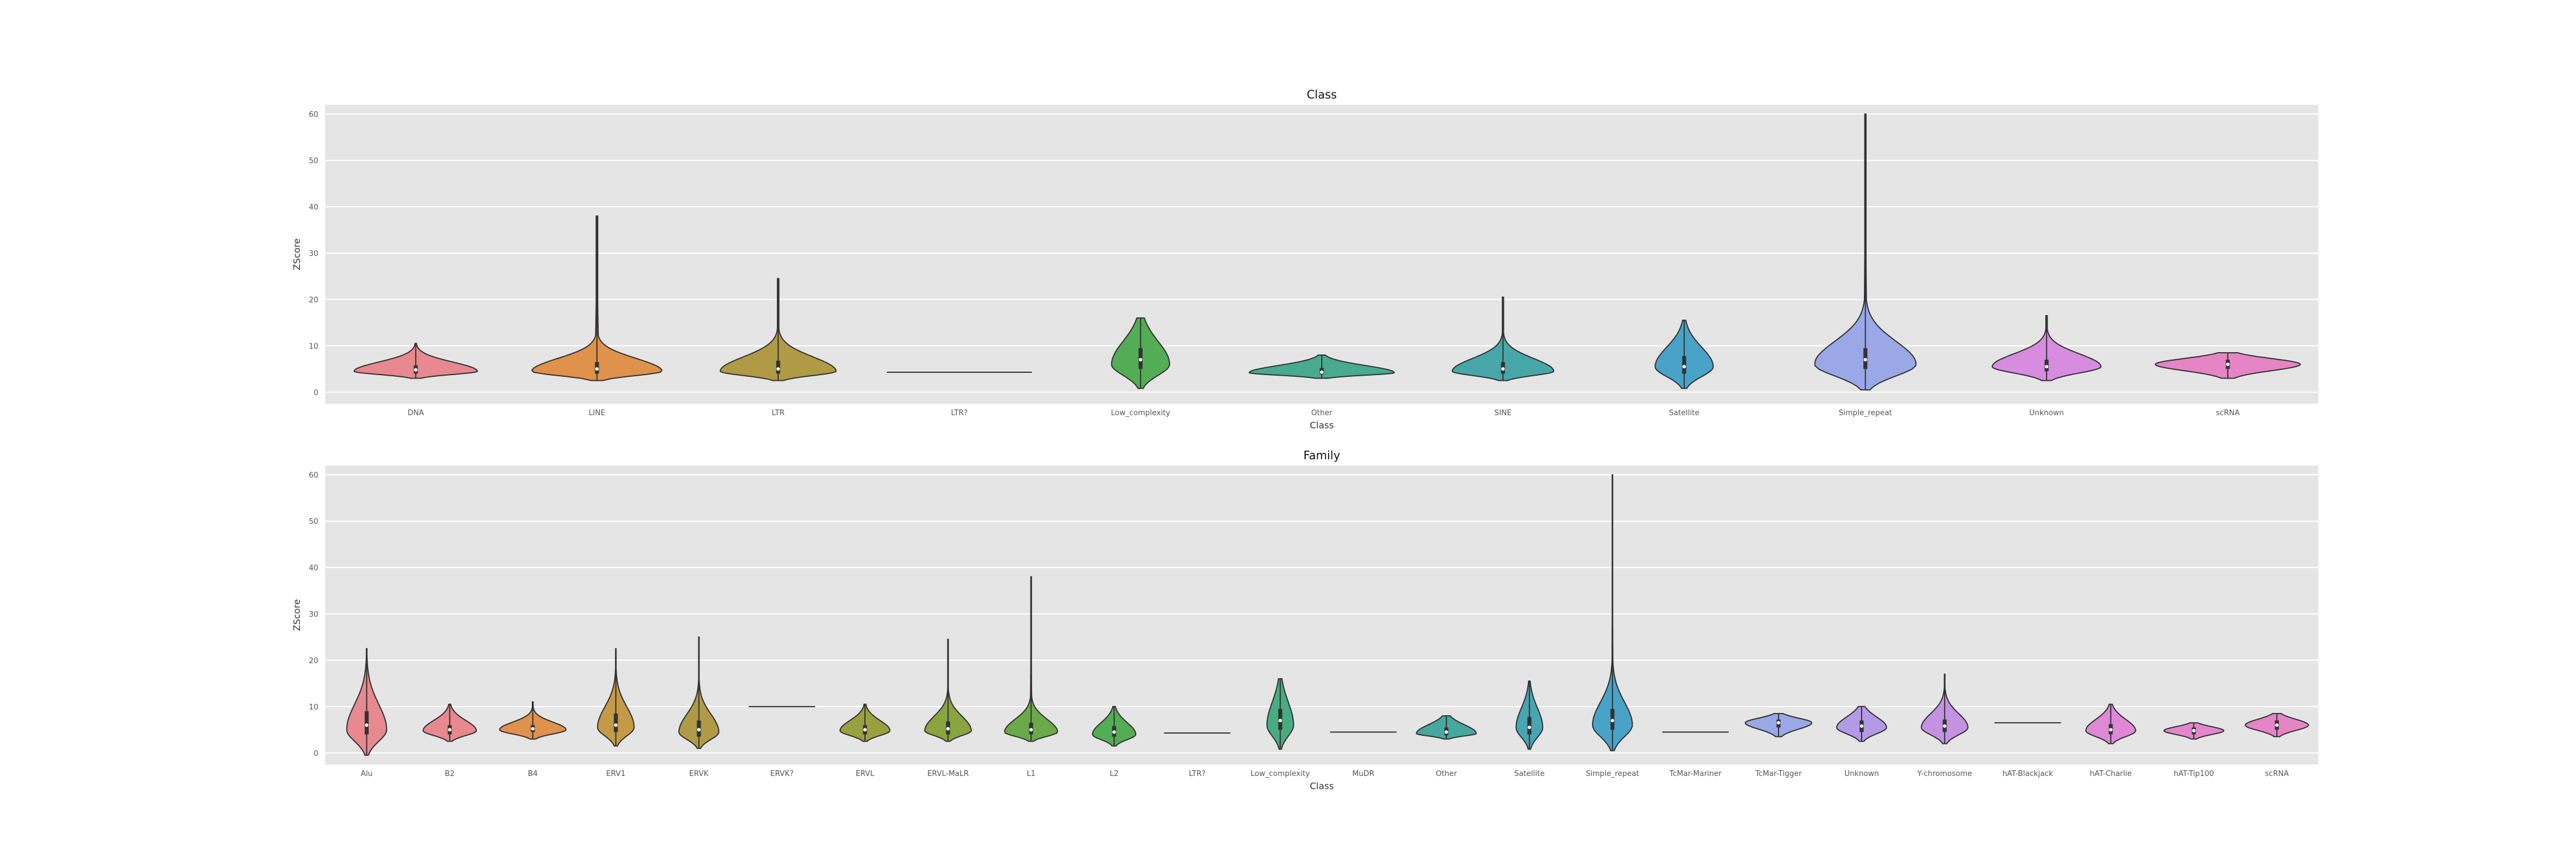 The width and height of the screenshot is (2576, 859). What do you see at coordinates (1114, 774) in the screenshot?
I see `x-tick-label: L2` at bounding box center [1114, 774].